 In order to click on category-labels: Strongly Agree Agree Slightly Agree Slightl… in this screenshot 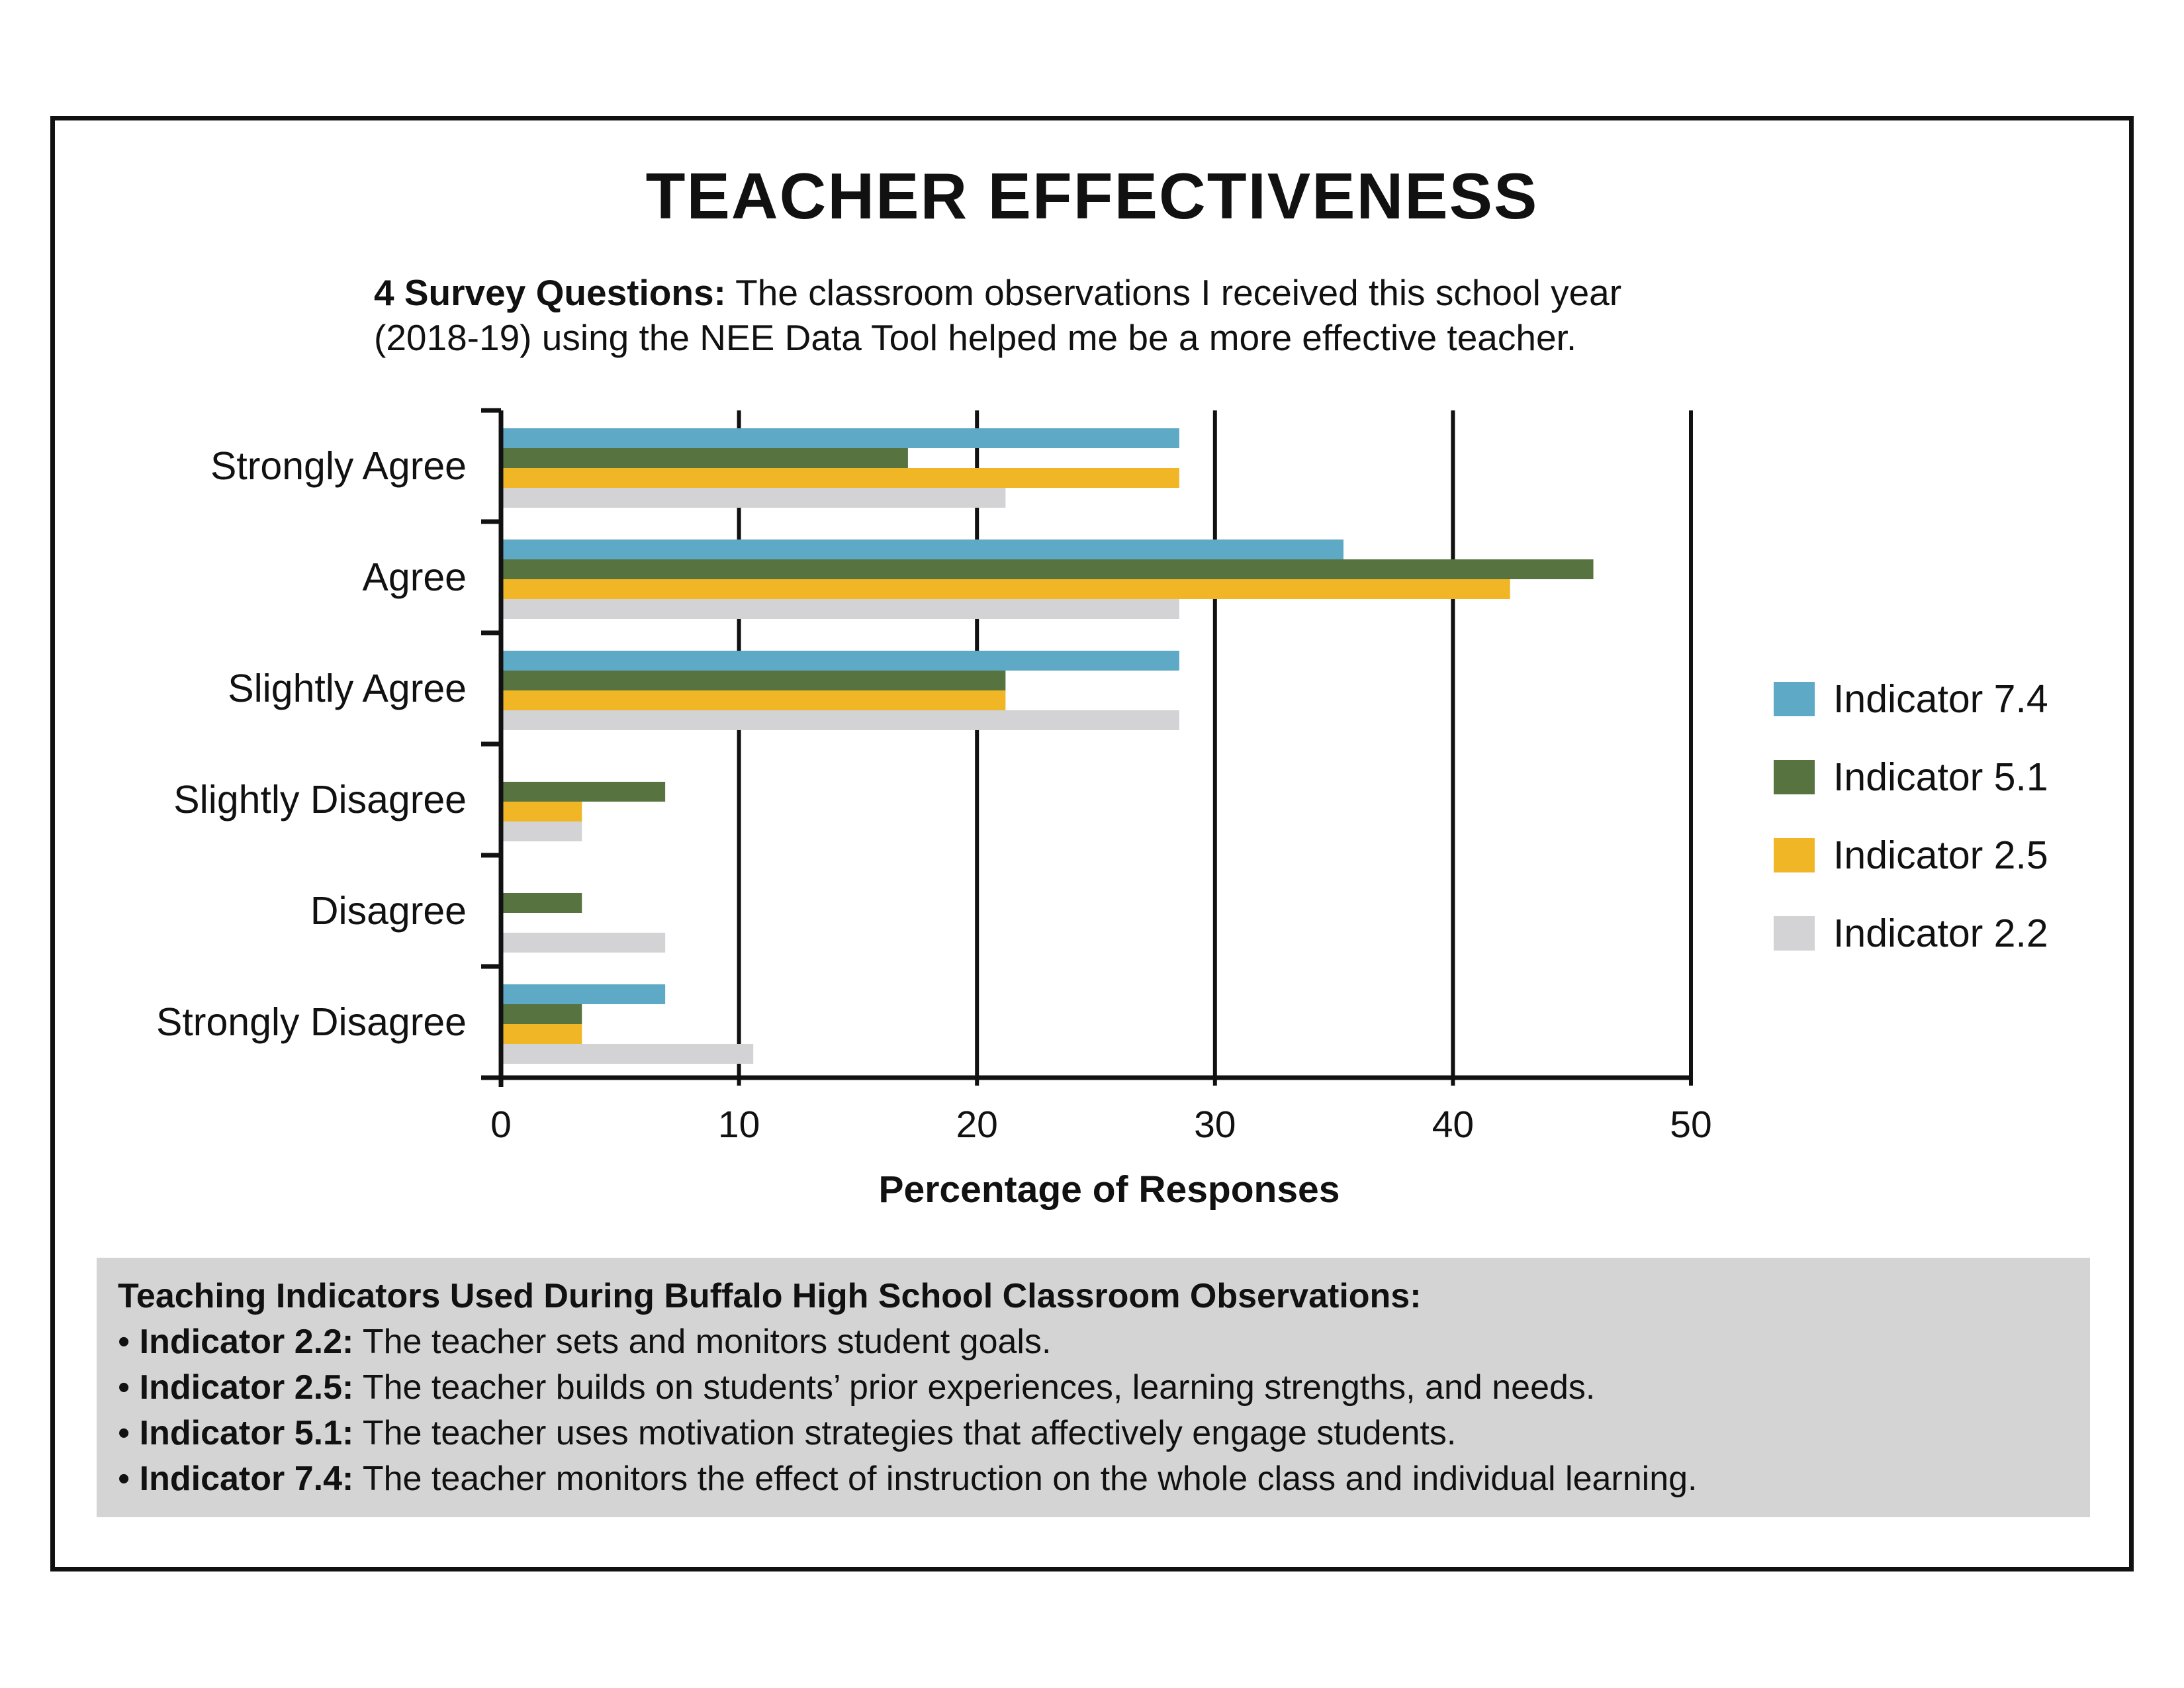, I will do `click(311, 744)`.